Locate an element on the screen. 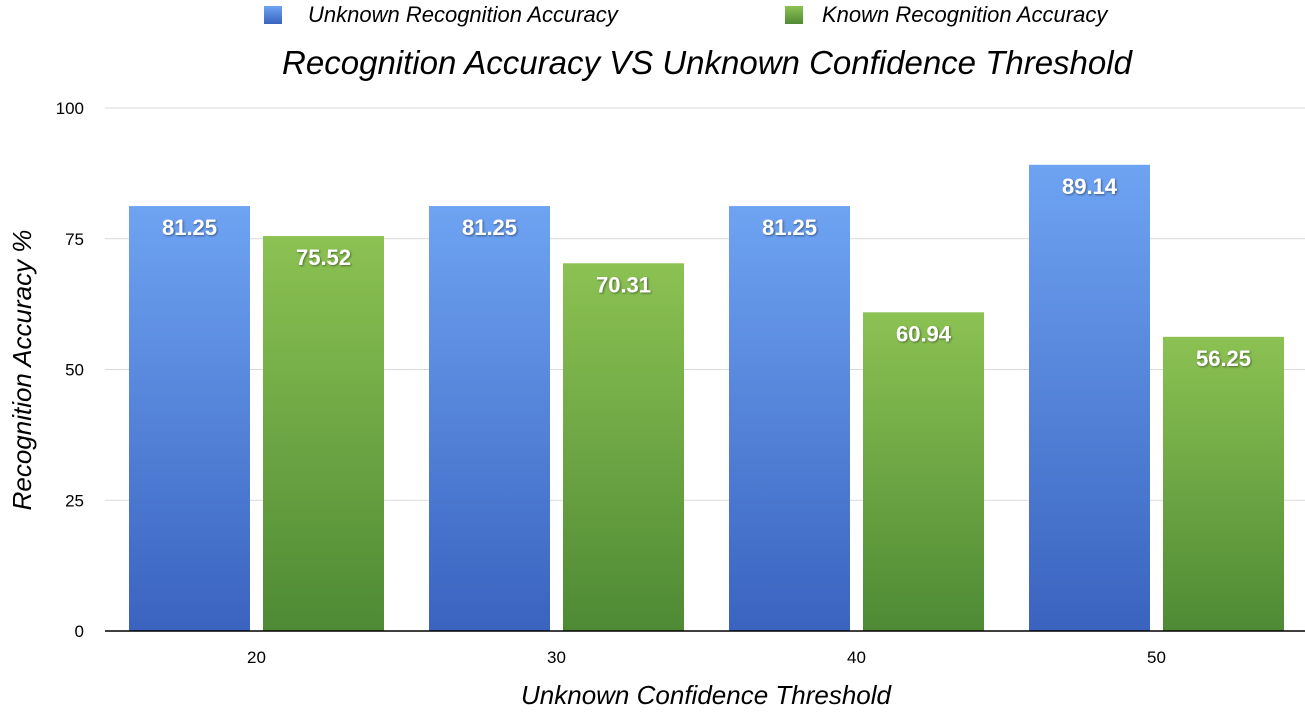 The width and height of the screenshot is (1305, 712). x-tick-label: 50 is located at coordinates (1156, 657).